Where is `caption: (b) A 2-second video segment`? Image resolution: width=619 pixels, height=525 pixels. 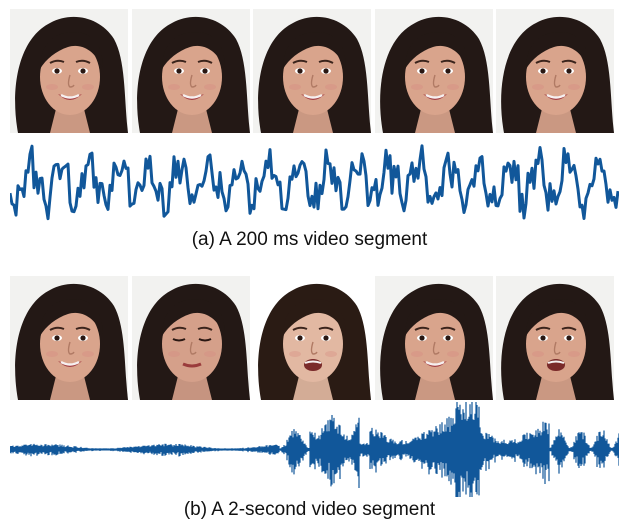
caption: (b) A 2-second video segment is located at coordinates (309, 509).